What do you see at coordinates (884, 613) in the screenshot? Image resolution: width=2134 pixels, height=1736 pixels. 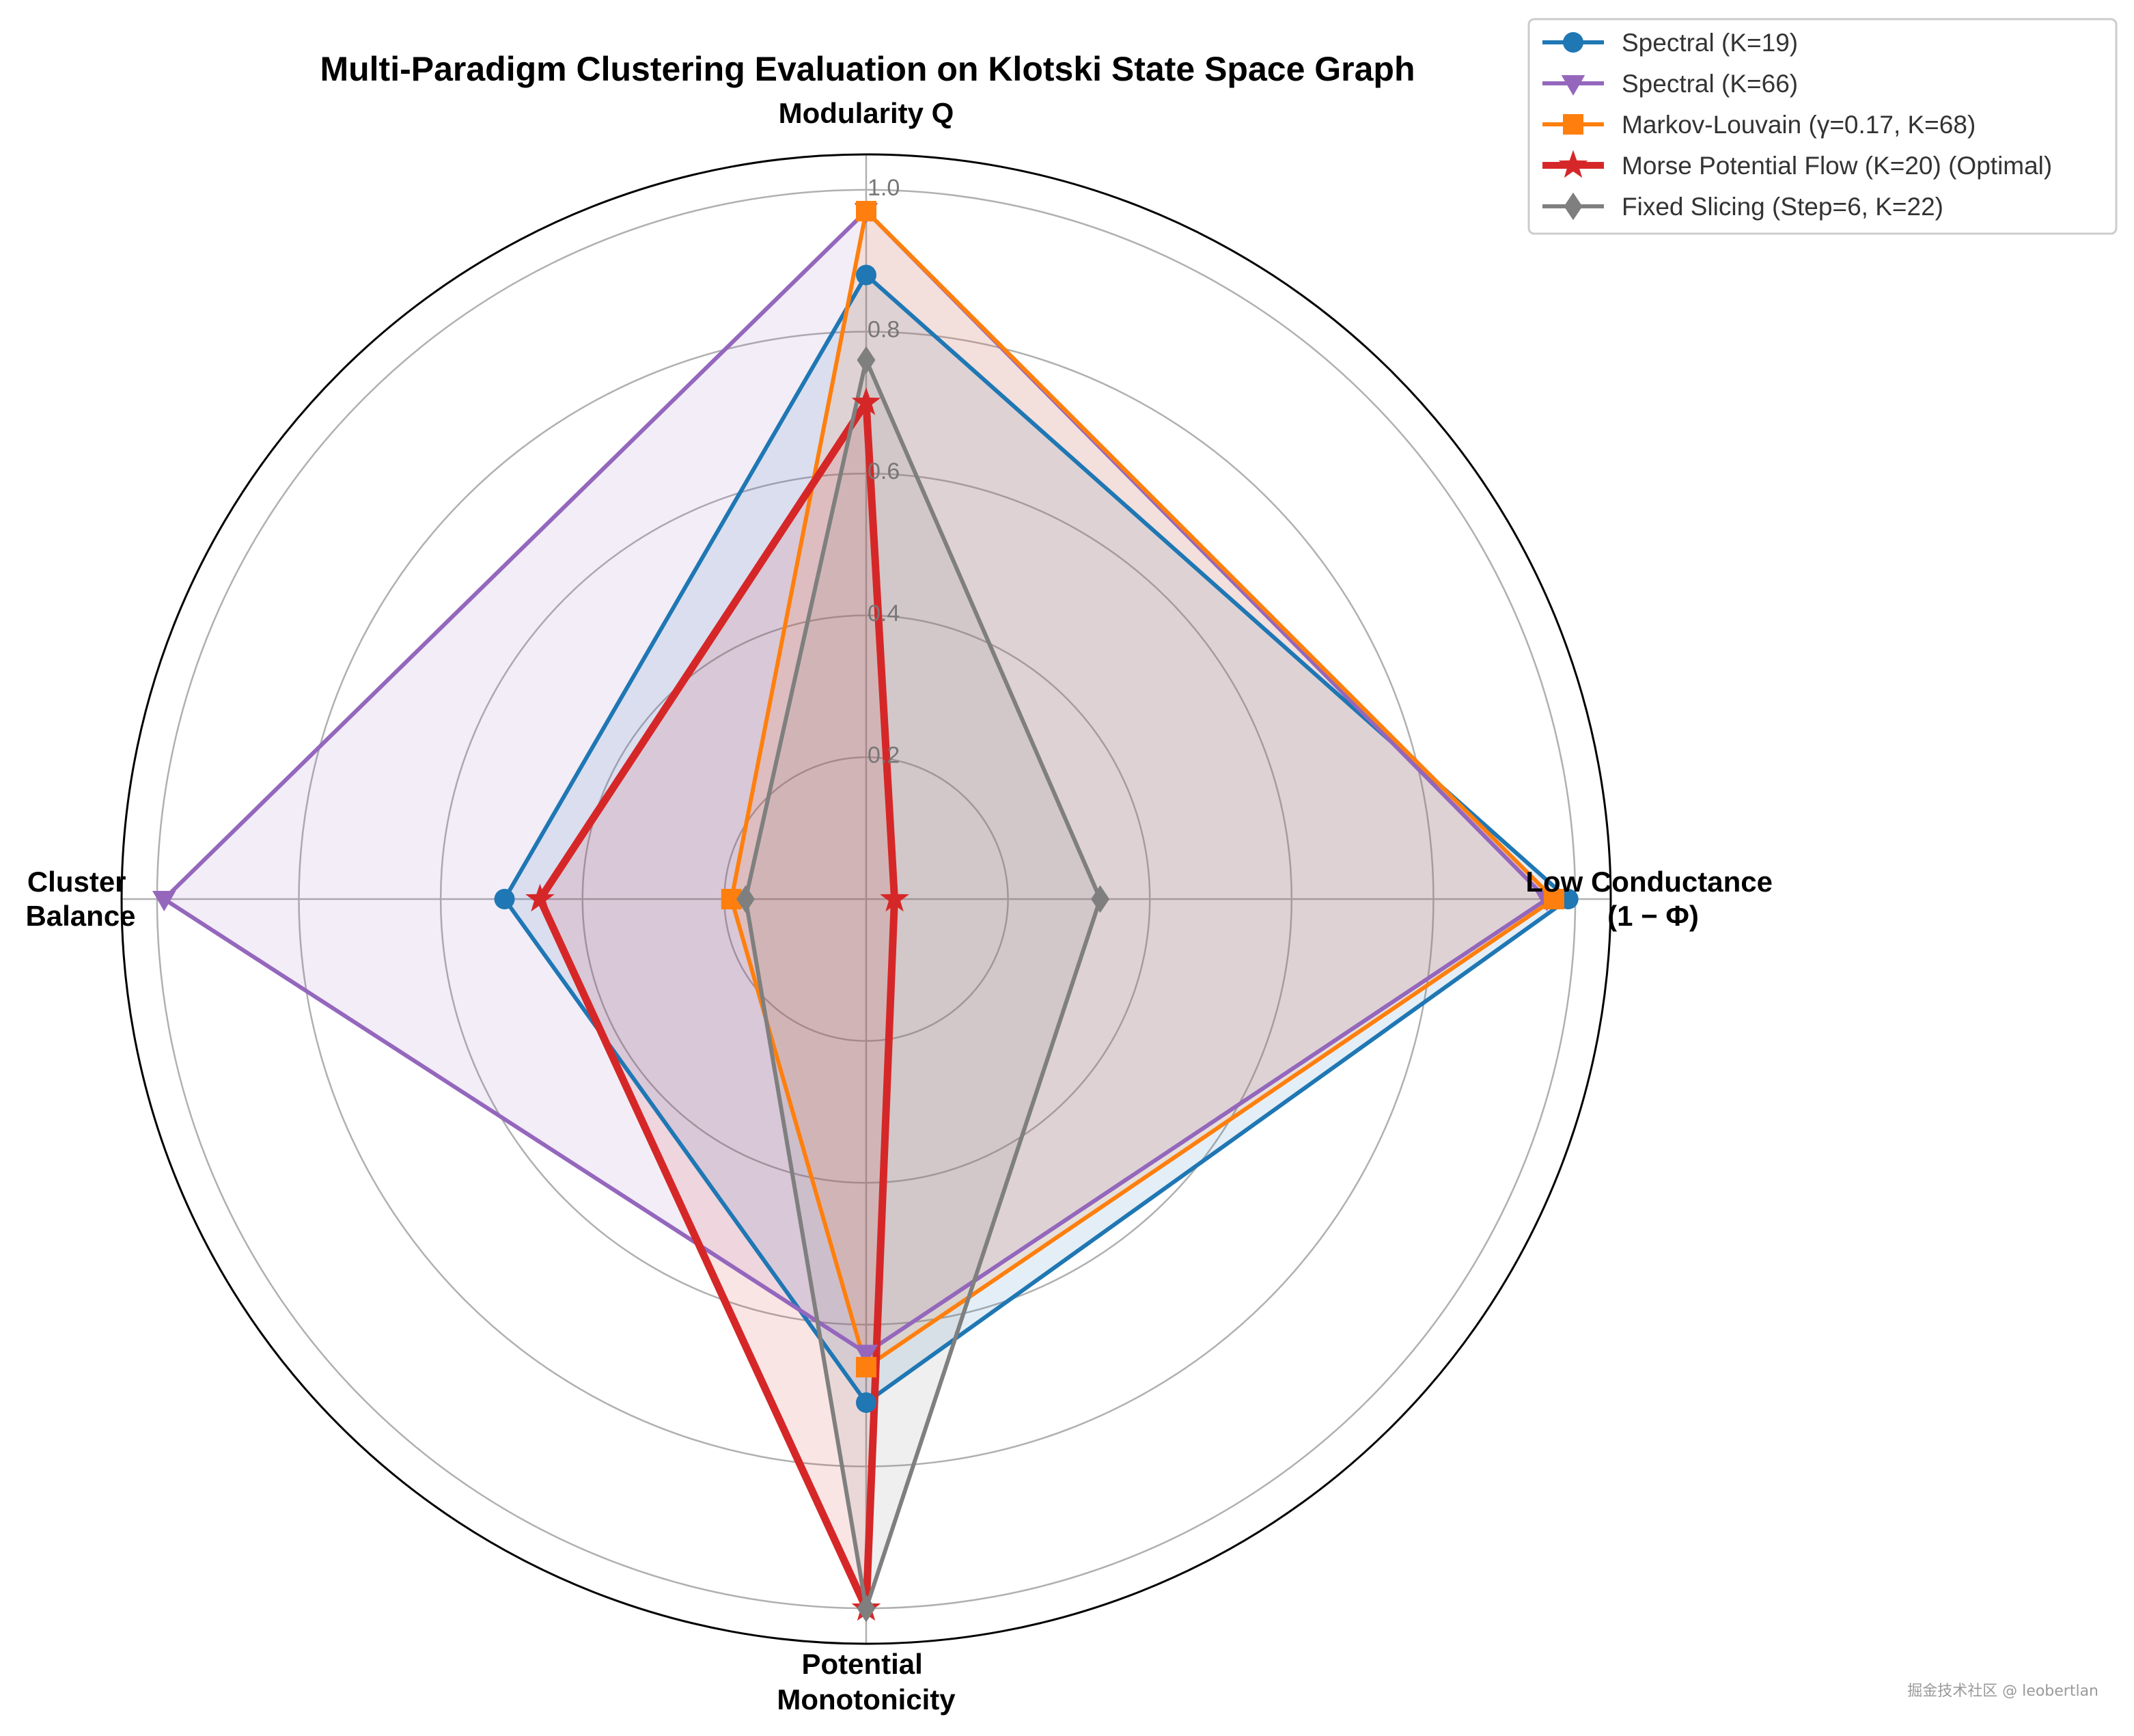 I see `r-tick-label-0.4: 0.4` at bounding box center [884, 613].